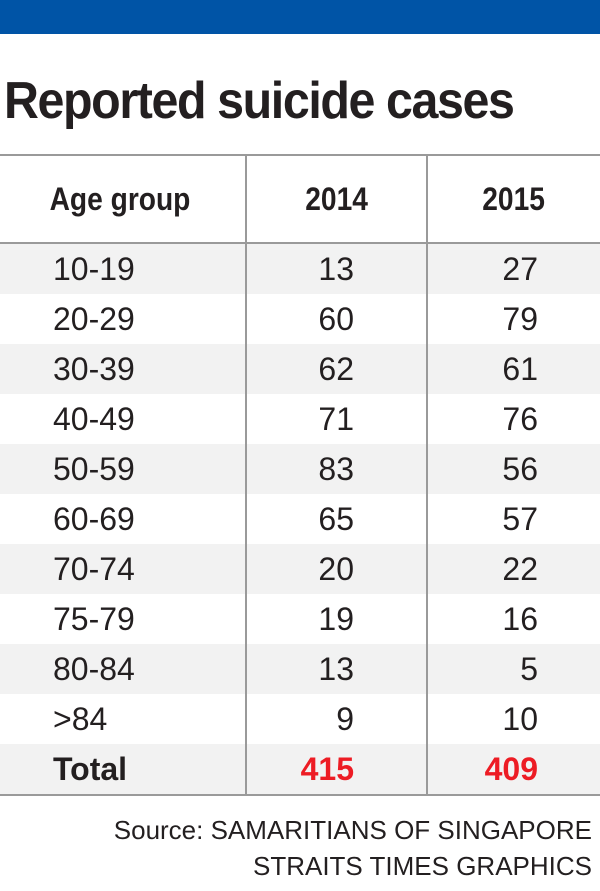 This screenshot has height=891, width=600. Describe the element at coordinates (513, 669) in the screenshot. I see `value-2015-cell: 5` at that location.